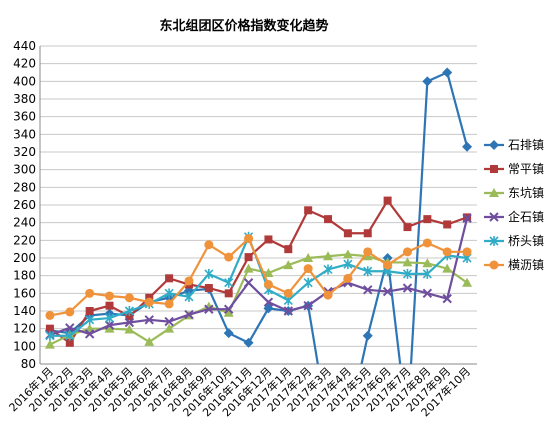 Image resolution: width=548 pixels, height=431 pixels. Describe the element at coordinates (24, 170) in the screenshot. I see `y-tick-label: 300` at that location.